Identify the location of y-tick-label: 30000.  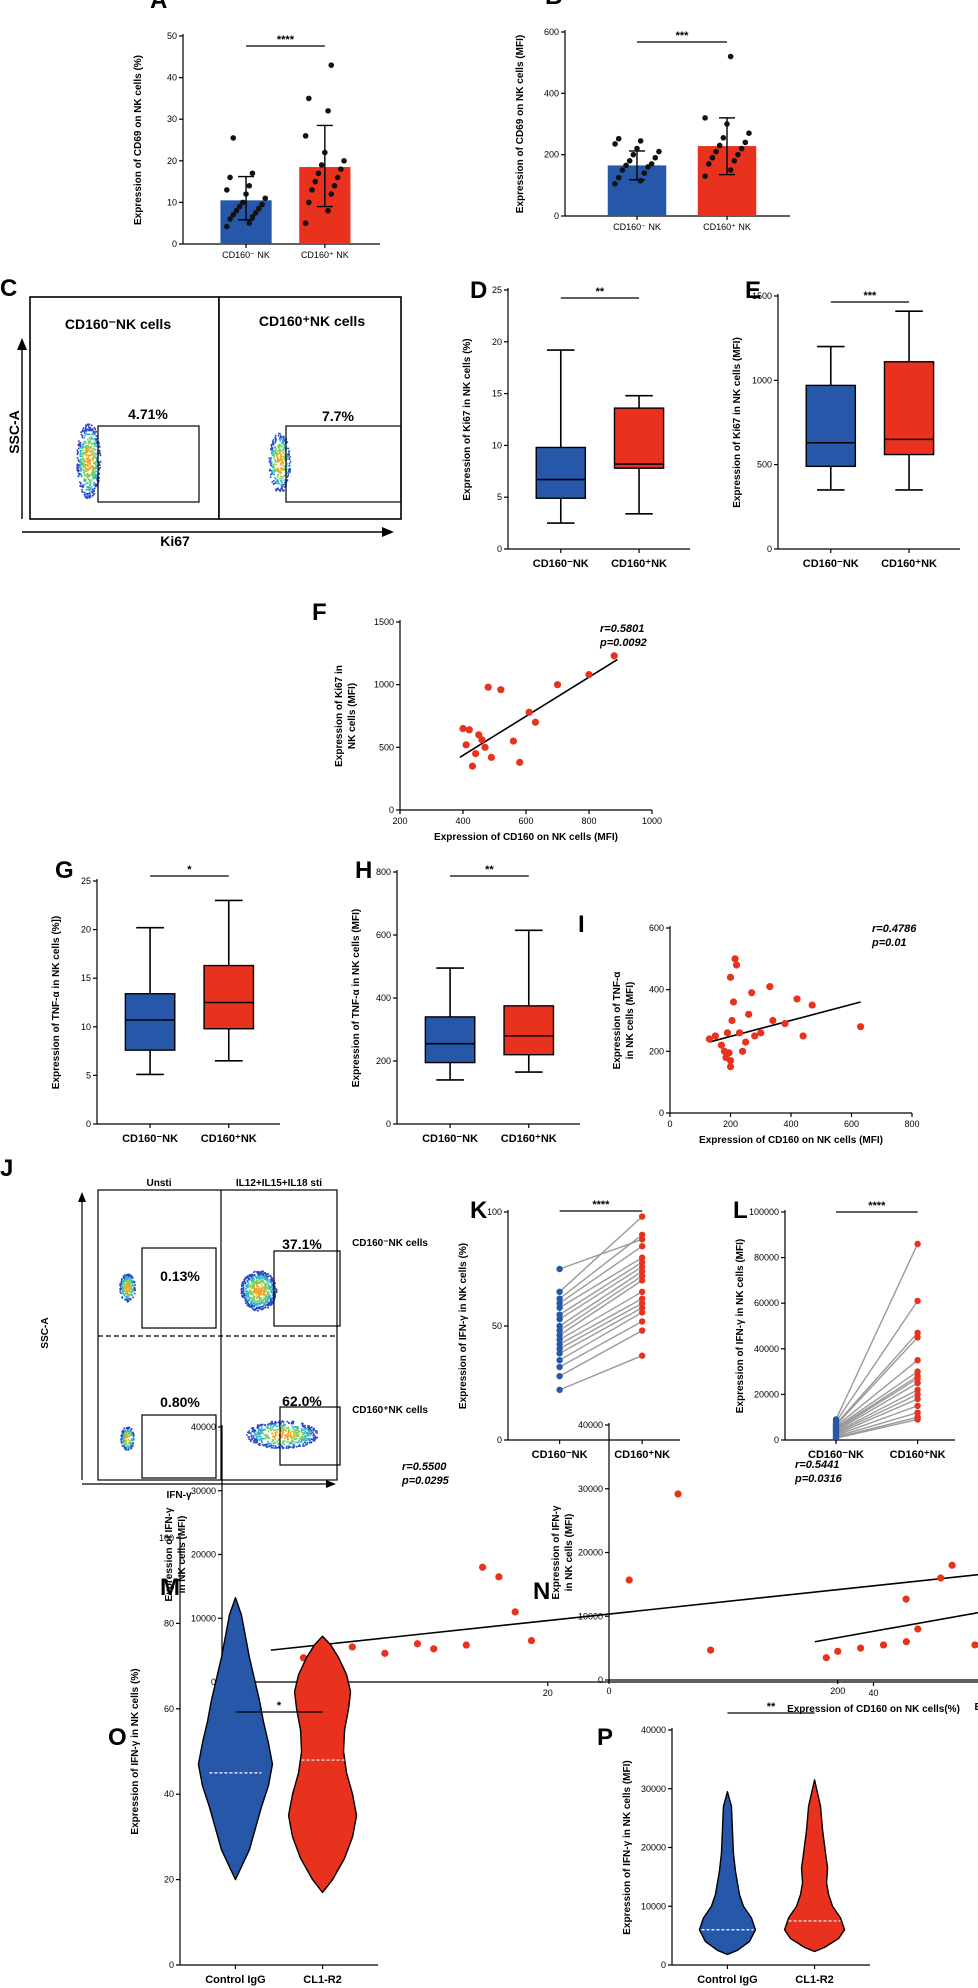
(653, 1789).